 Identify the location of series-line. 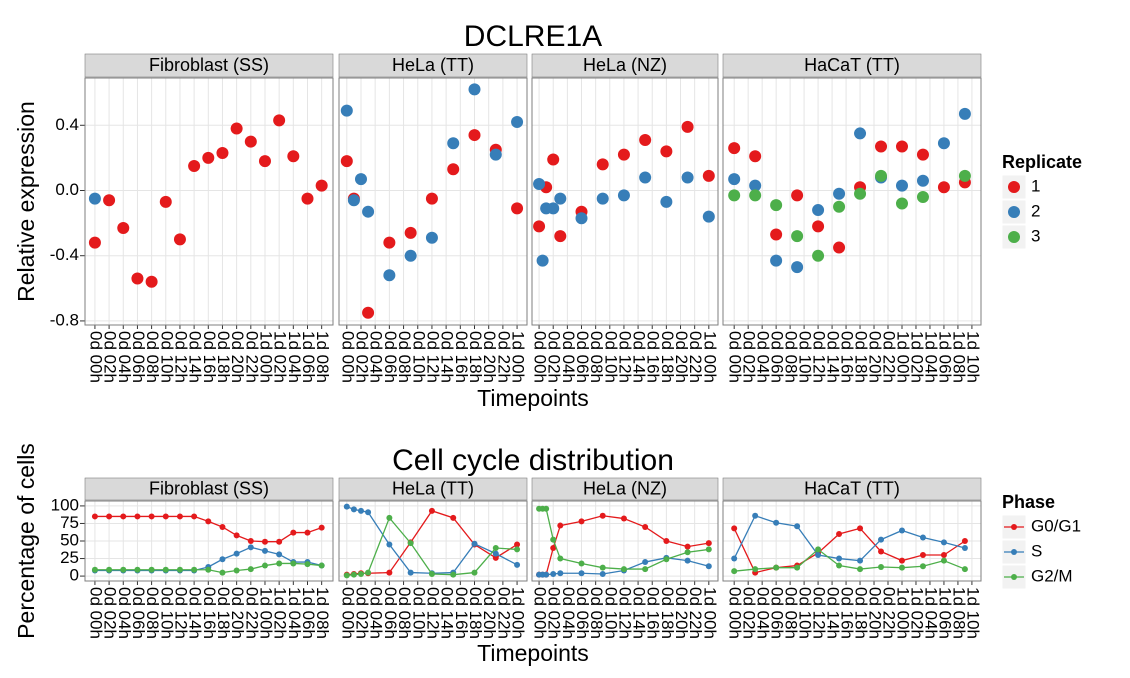
(849, 538).